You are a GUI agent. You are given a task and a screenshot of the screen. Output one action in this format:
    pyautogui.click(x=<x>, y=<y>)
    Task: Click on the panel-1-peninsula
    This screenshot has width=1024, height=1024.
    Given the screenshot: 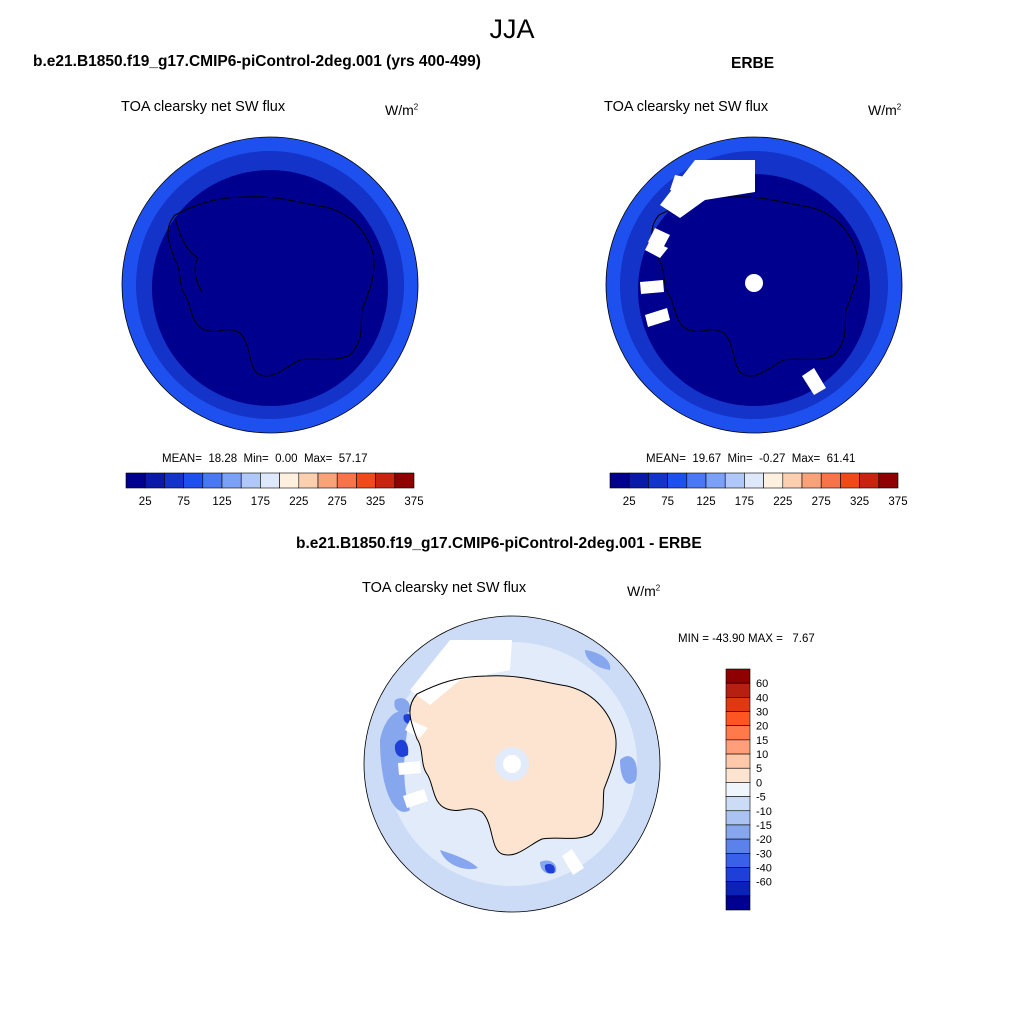 What is the action you would take?
    pyautogui.click(x=188, y=255)
    